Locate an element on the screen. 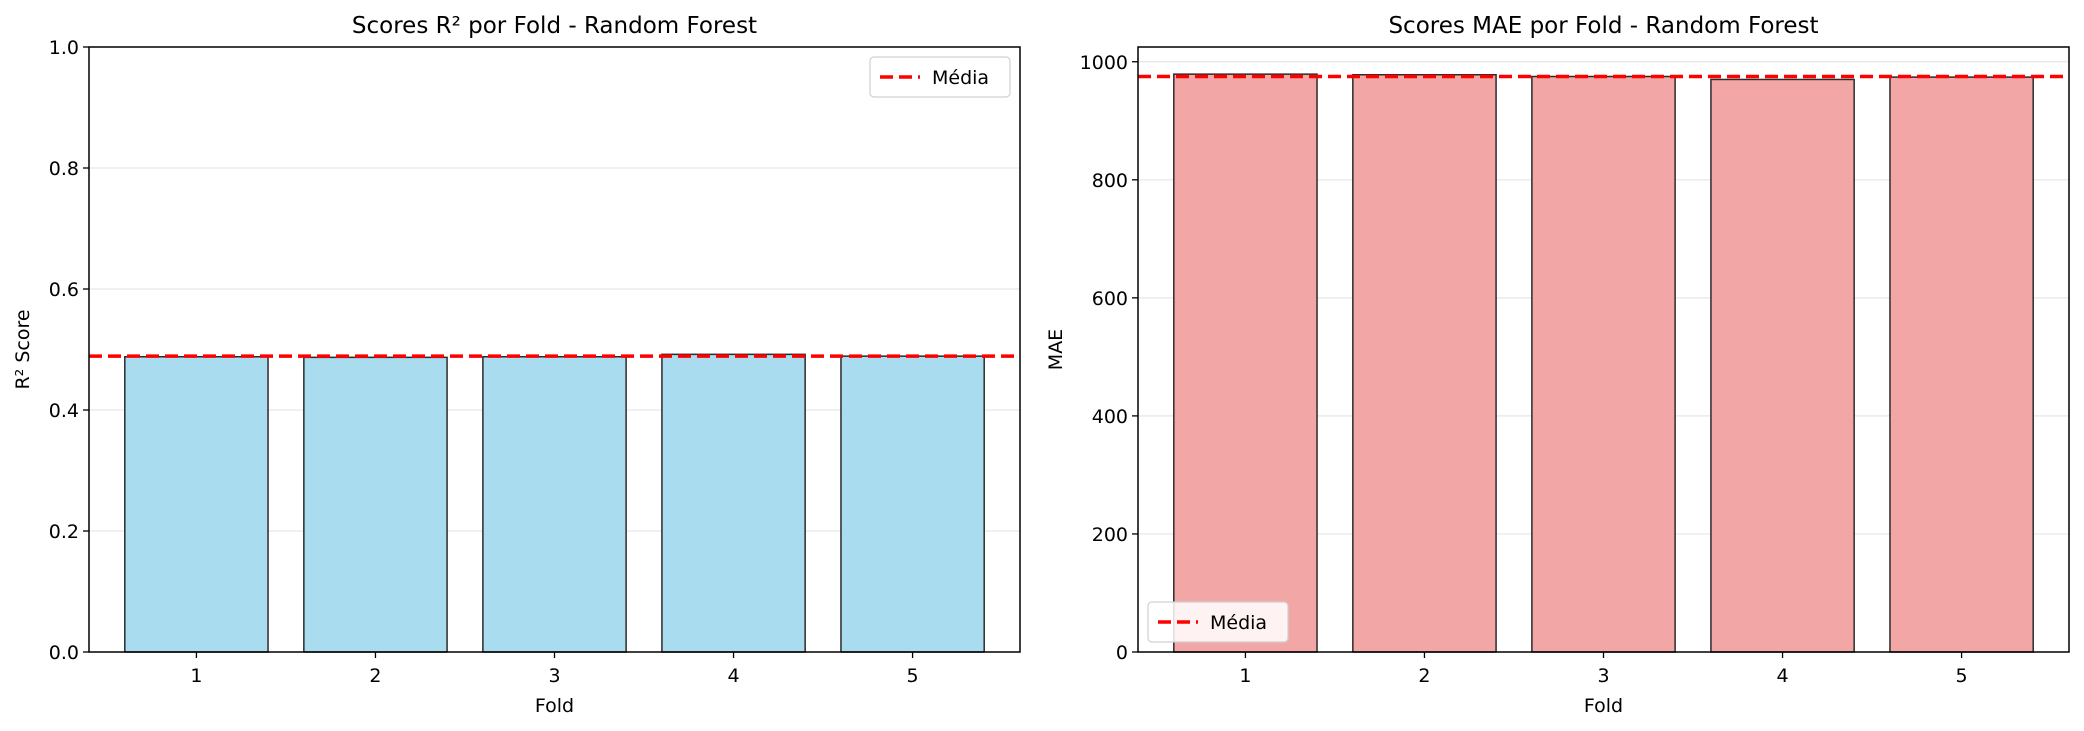 This screenshot has width=2084, height=731. y-tick-label: 0.6 is located at coordinates (64, 290).